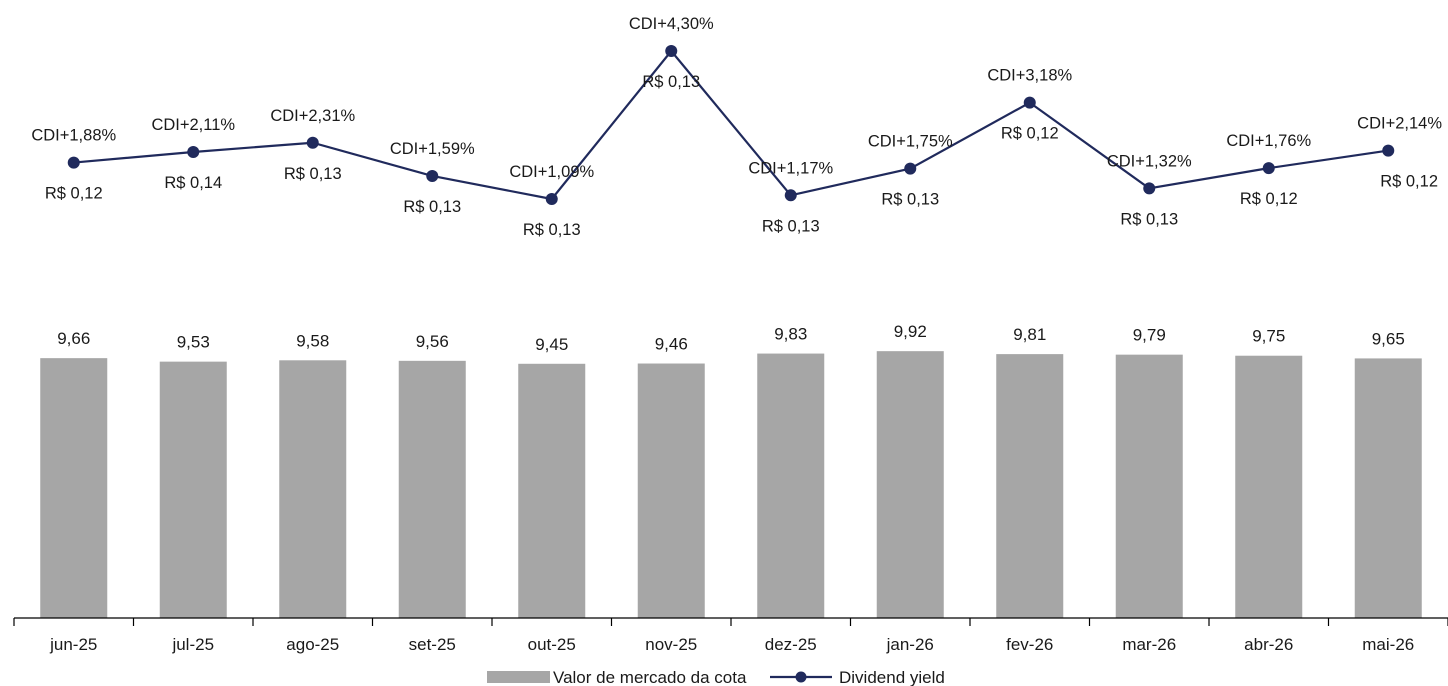  I want to click on x-tick-label: jul-25, so click(192, 644).